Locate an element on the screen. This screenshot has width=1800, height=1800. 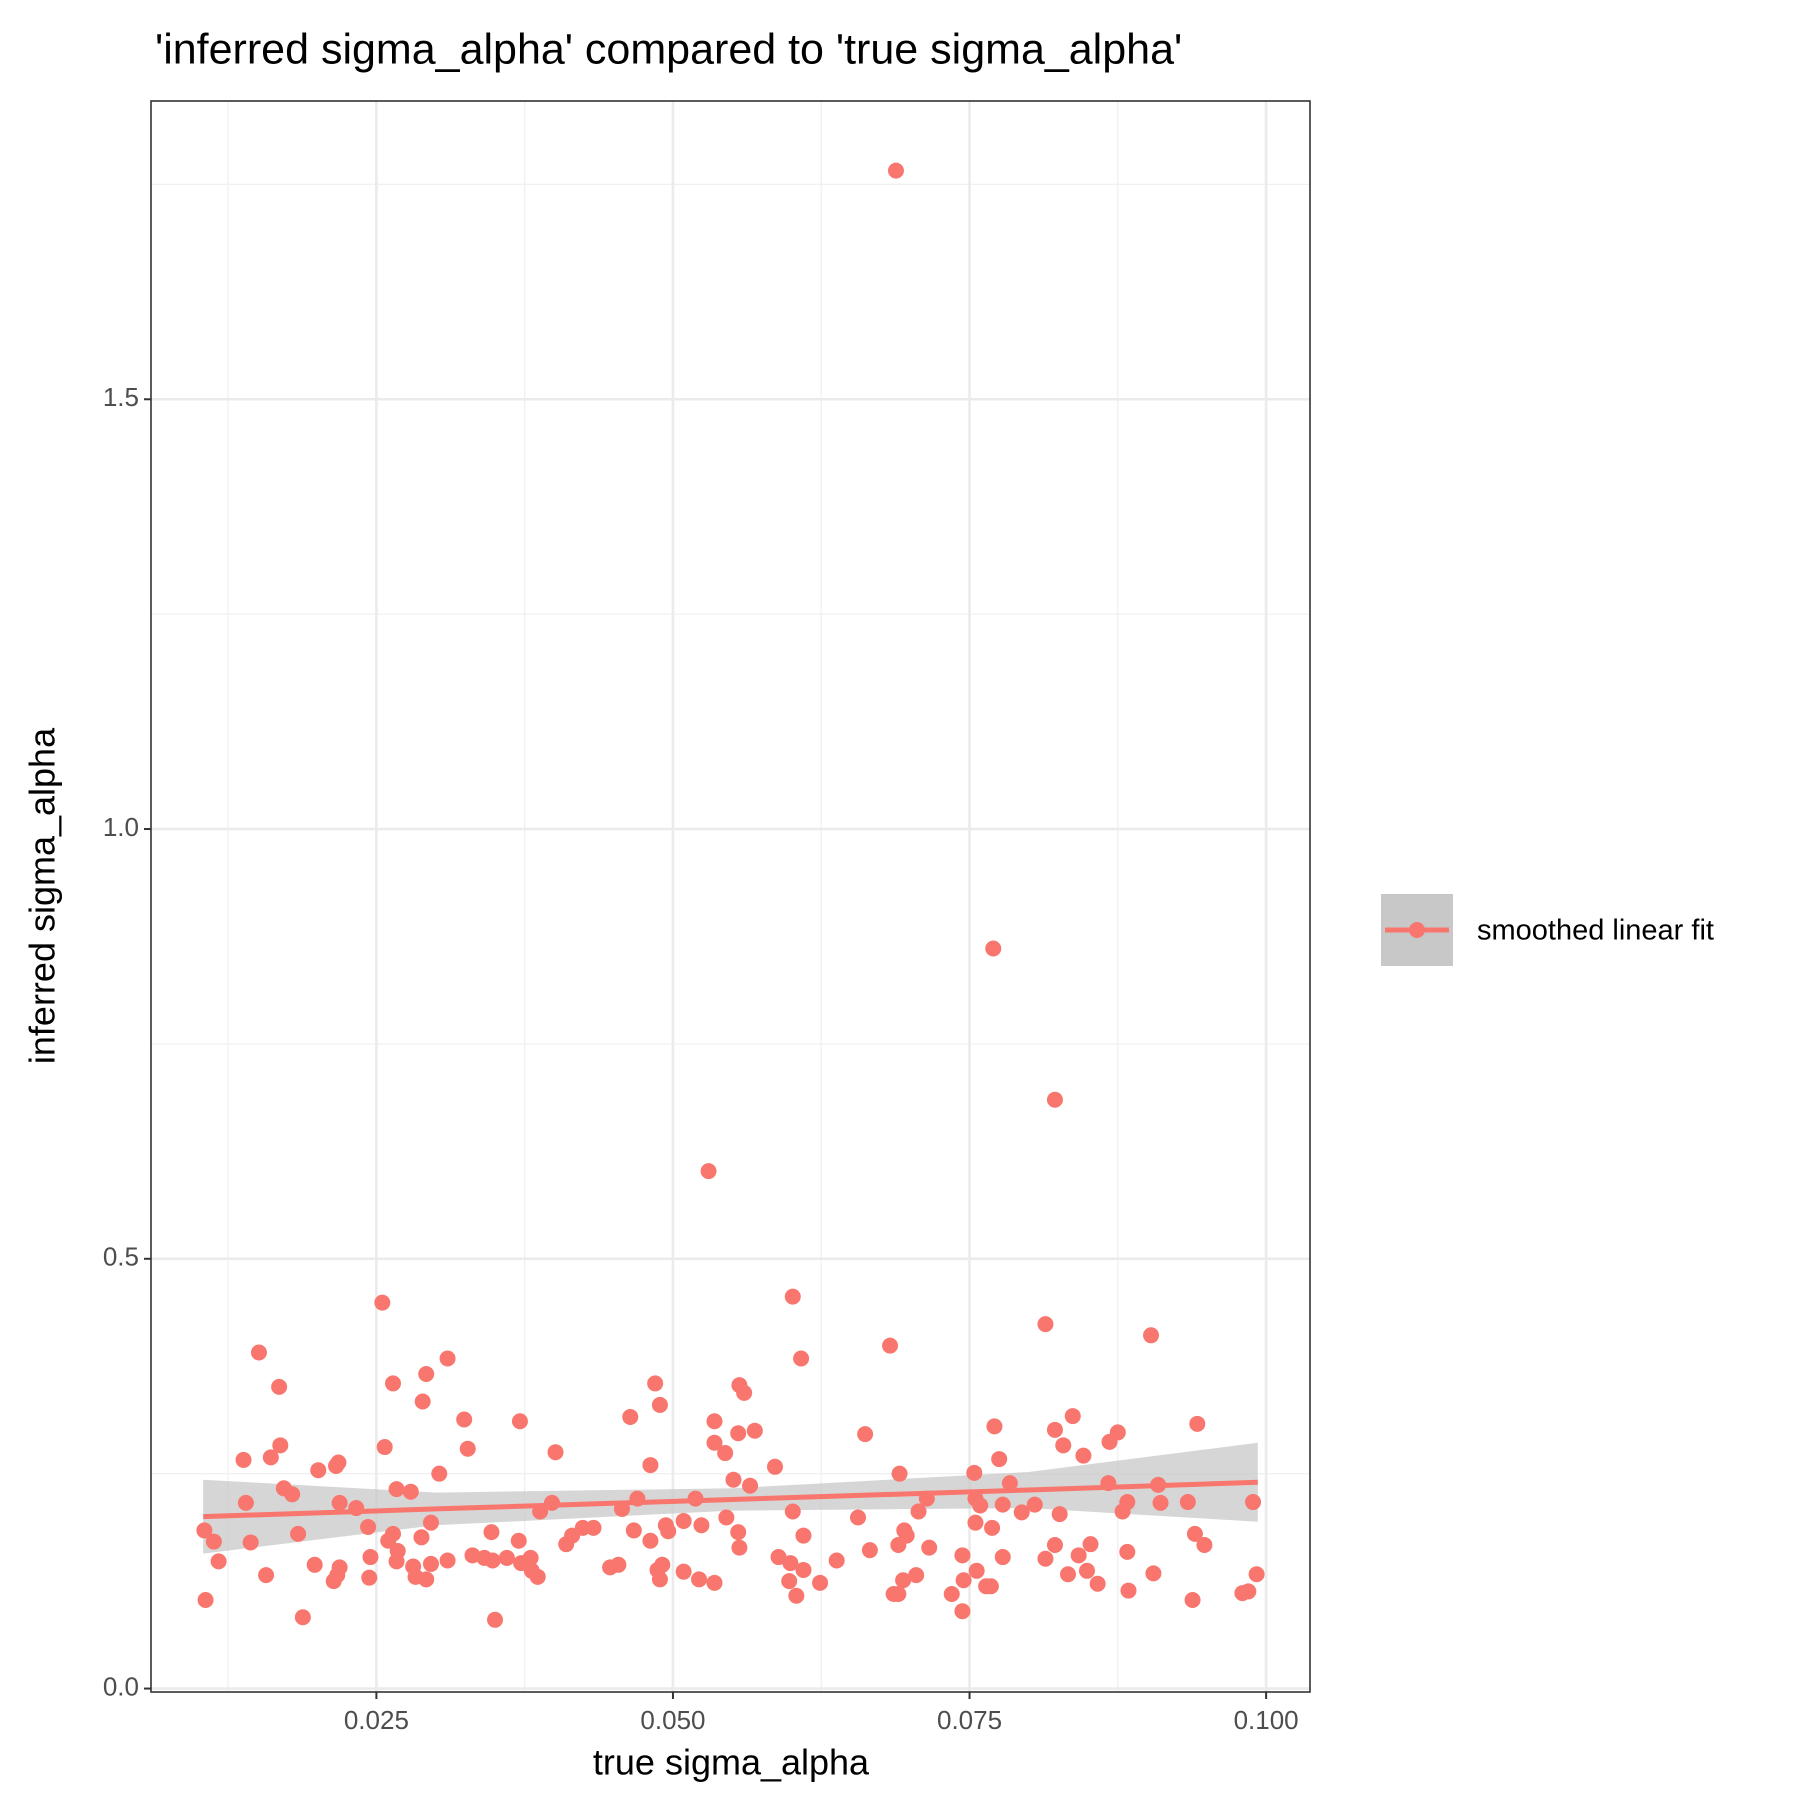
legend: smoothed linear fit is located at coordinates (1547, 930).